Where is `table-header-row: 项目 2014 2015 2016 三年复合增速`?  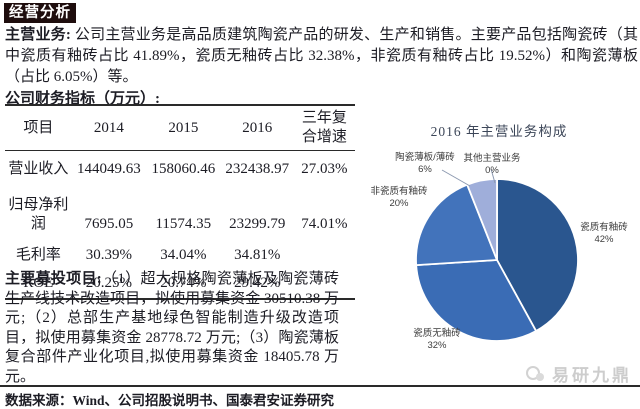
table-header-row: 项目 2014 2015 2016 三年复合增速 is located at coordinates (180, 128).